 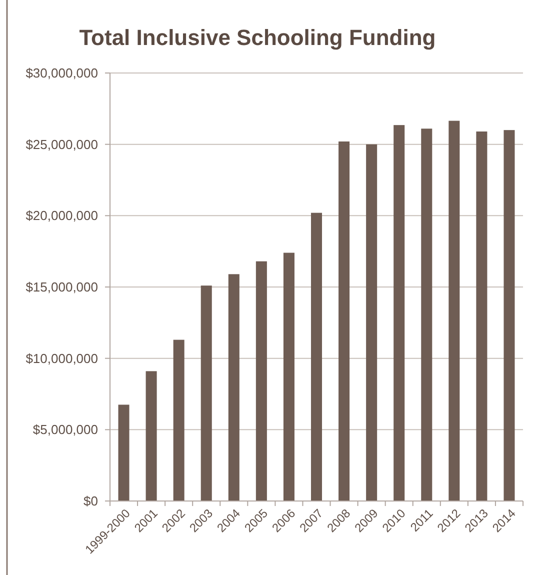 What do you see at coordinates (257, 37) in the screenshot?
I see `chart-title: Total Inclusive Schooling Funding` at bounding box center [257, 37].